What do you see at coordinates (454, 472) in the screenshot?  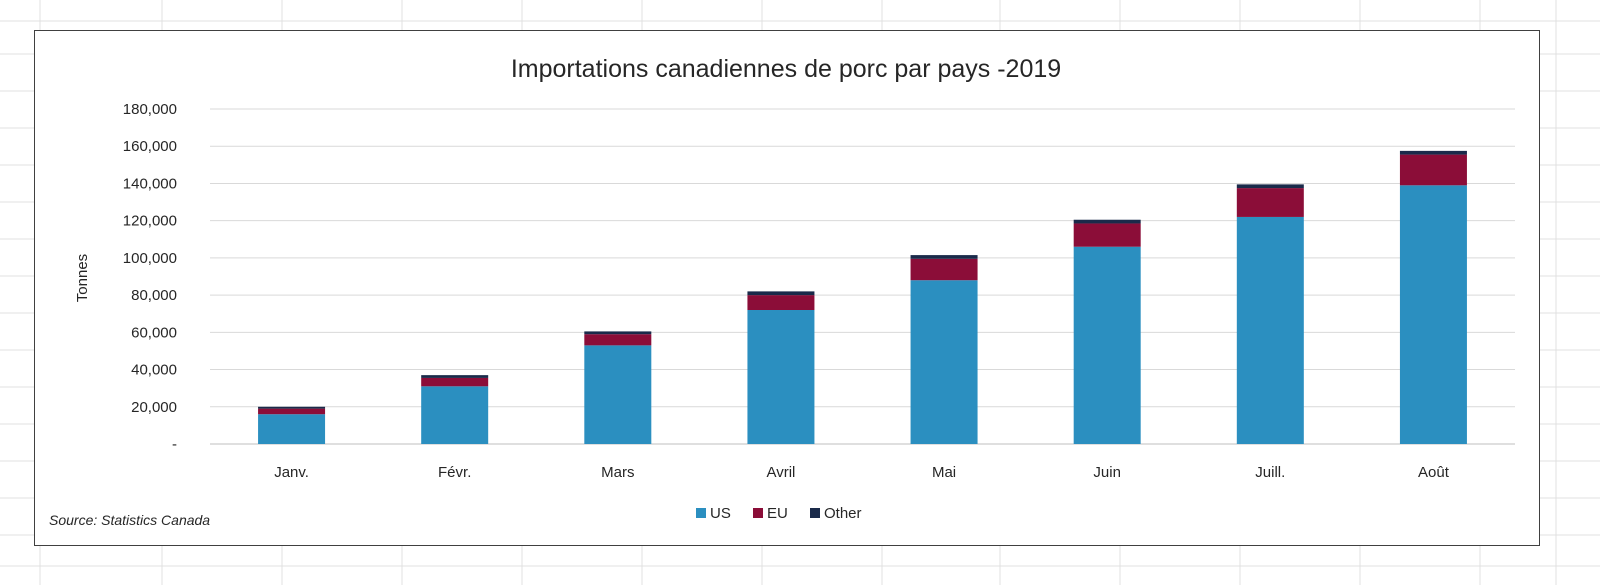 I see `x-tick-label: Févr.` at bounding box center [454, 472].